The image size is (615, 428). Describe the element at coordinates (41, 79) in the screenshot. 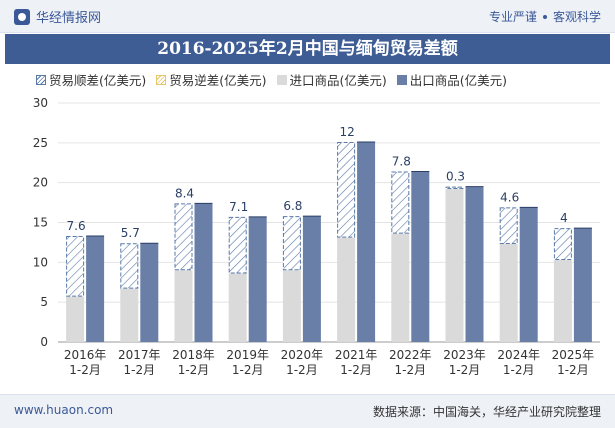

I see `legend-swatch-surplus` at that location.